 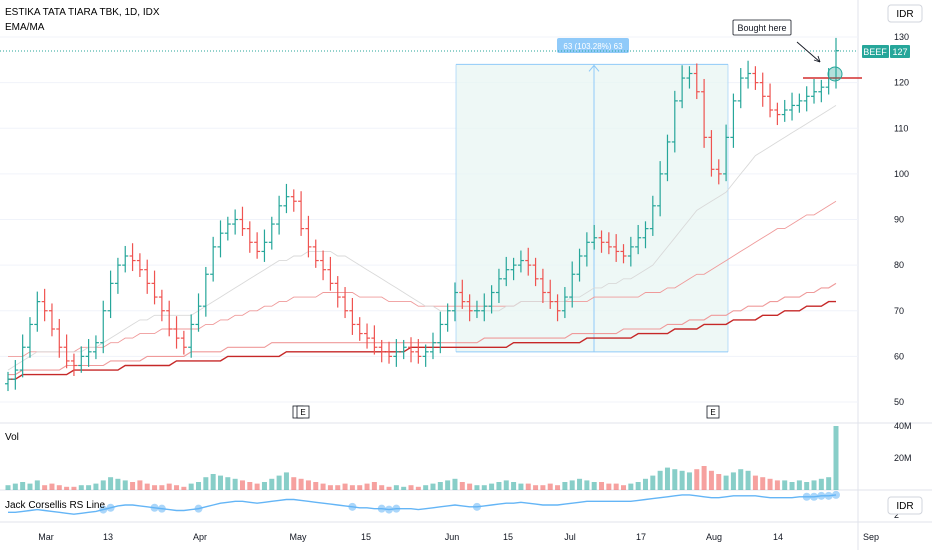 What do you see at coordinates (458, 537) in the screenshot?
I see `time-axis-labels: Mar 13 Apr May 15 Jun 15 Jul 17 Aug 14 Sep` at bounding box center [458, 537].